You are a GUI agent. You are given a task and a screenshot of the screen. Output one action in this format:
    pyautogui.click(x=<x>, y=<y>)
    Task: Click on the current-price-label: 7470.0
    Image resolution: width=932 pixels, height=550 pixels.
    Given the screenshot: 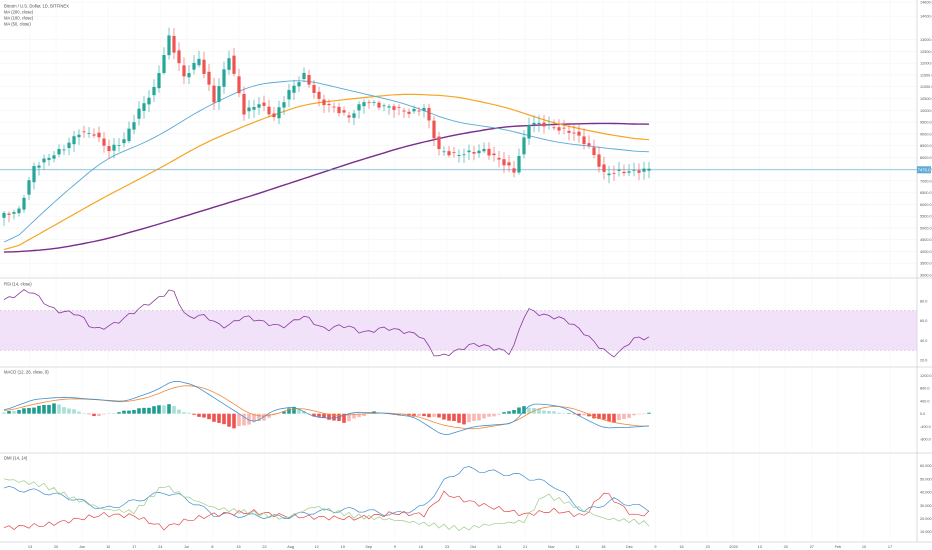 What is the action you would take?
    pyautogui.click(x=924, y=169)
    